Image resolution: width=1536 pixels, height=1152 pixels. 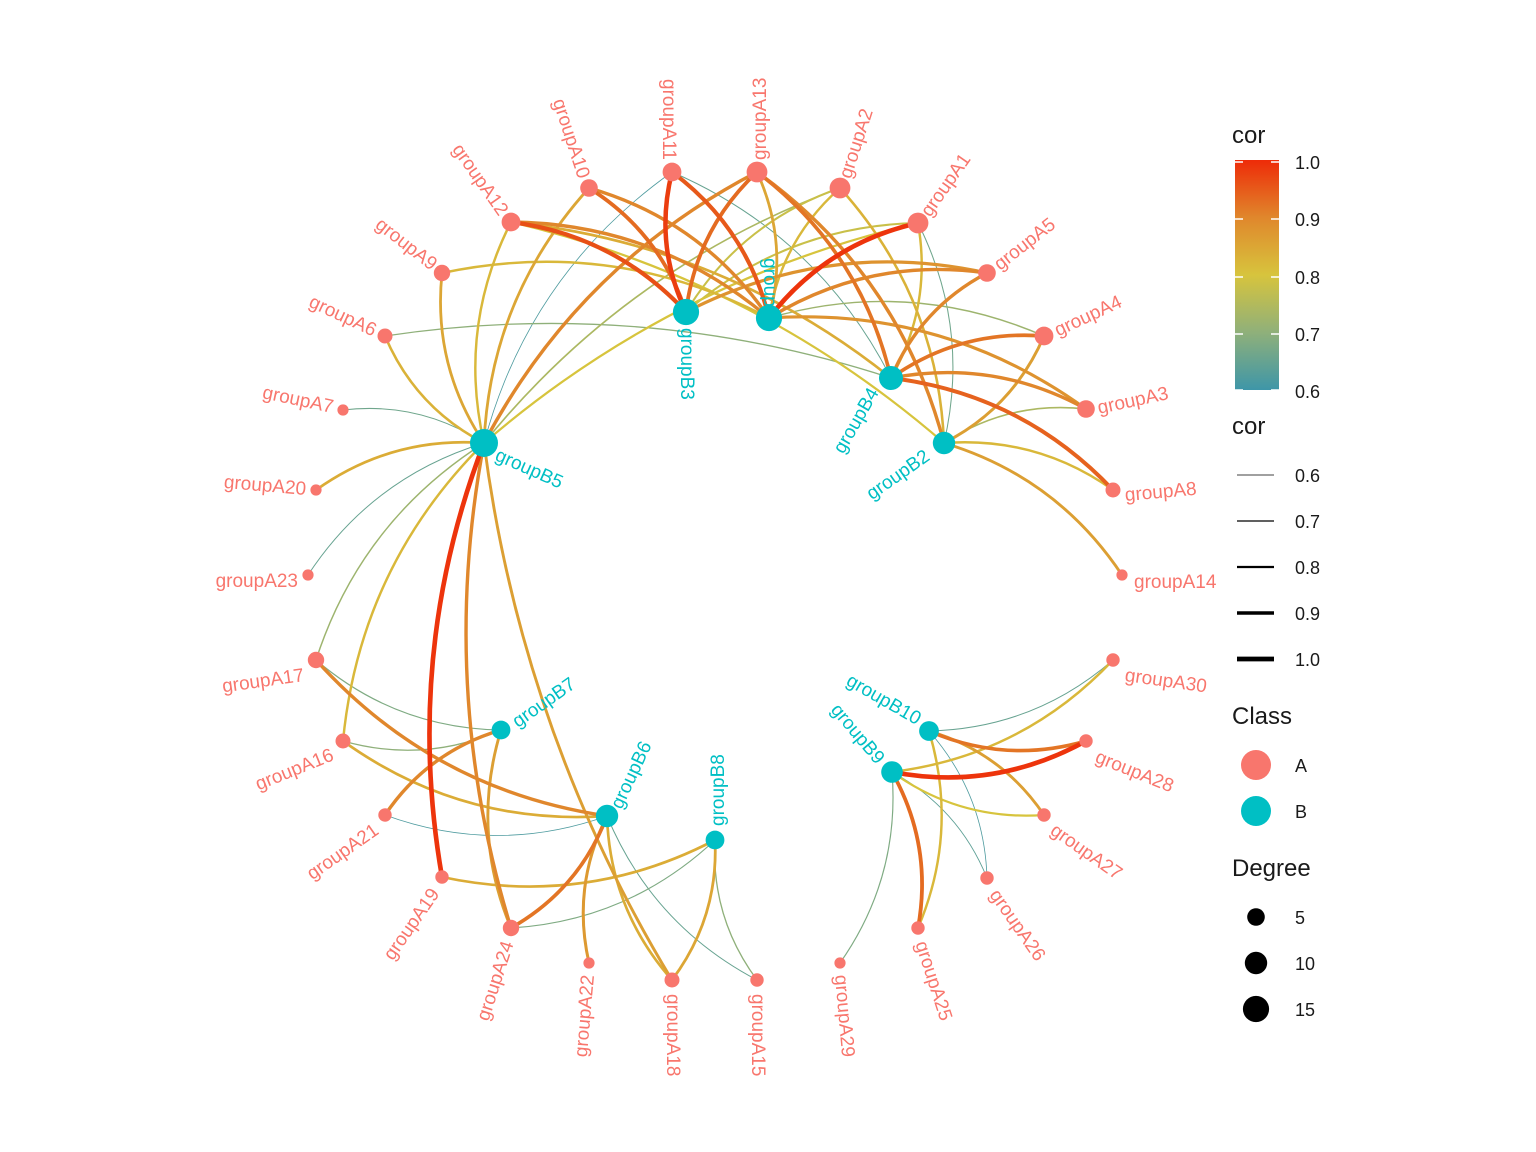 I want to click on edge-groupA16-groupB5, so click(x=413, y=592).